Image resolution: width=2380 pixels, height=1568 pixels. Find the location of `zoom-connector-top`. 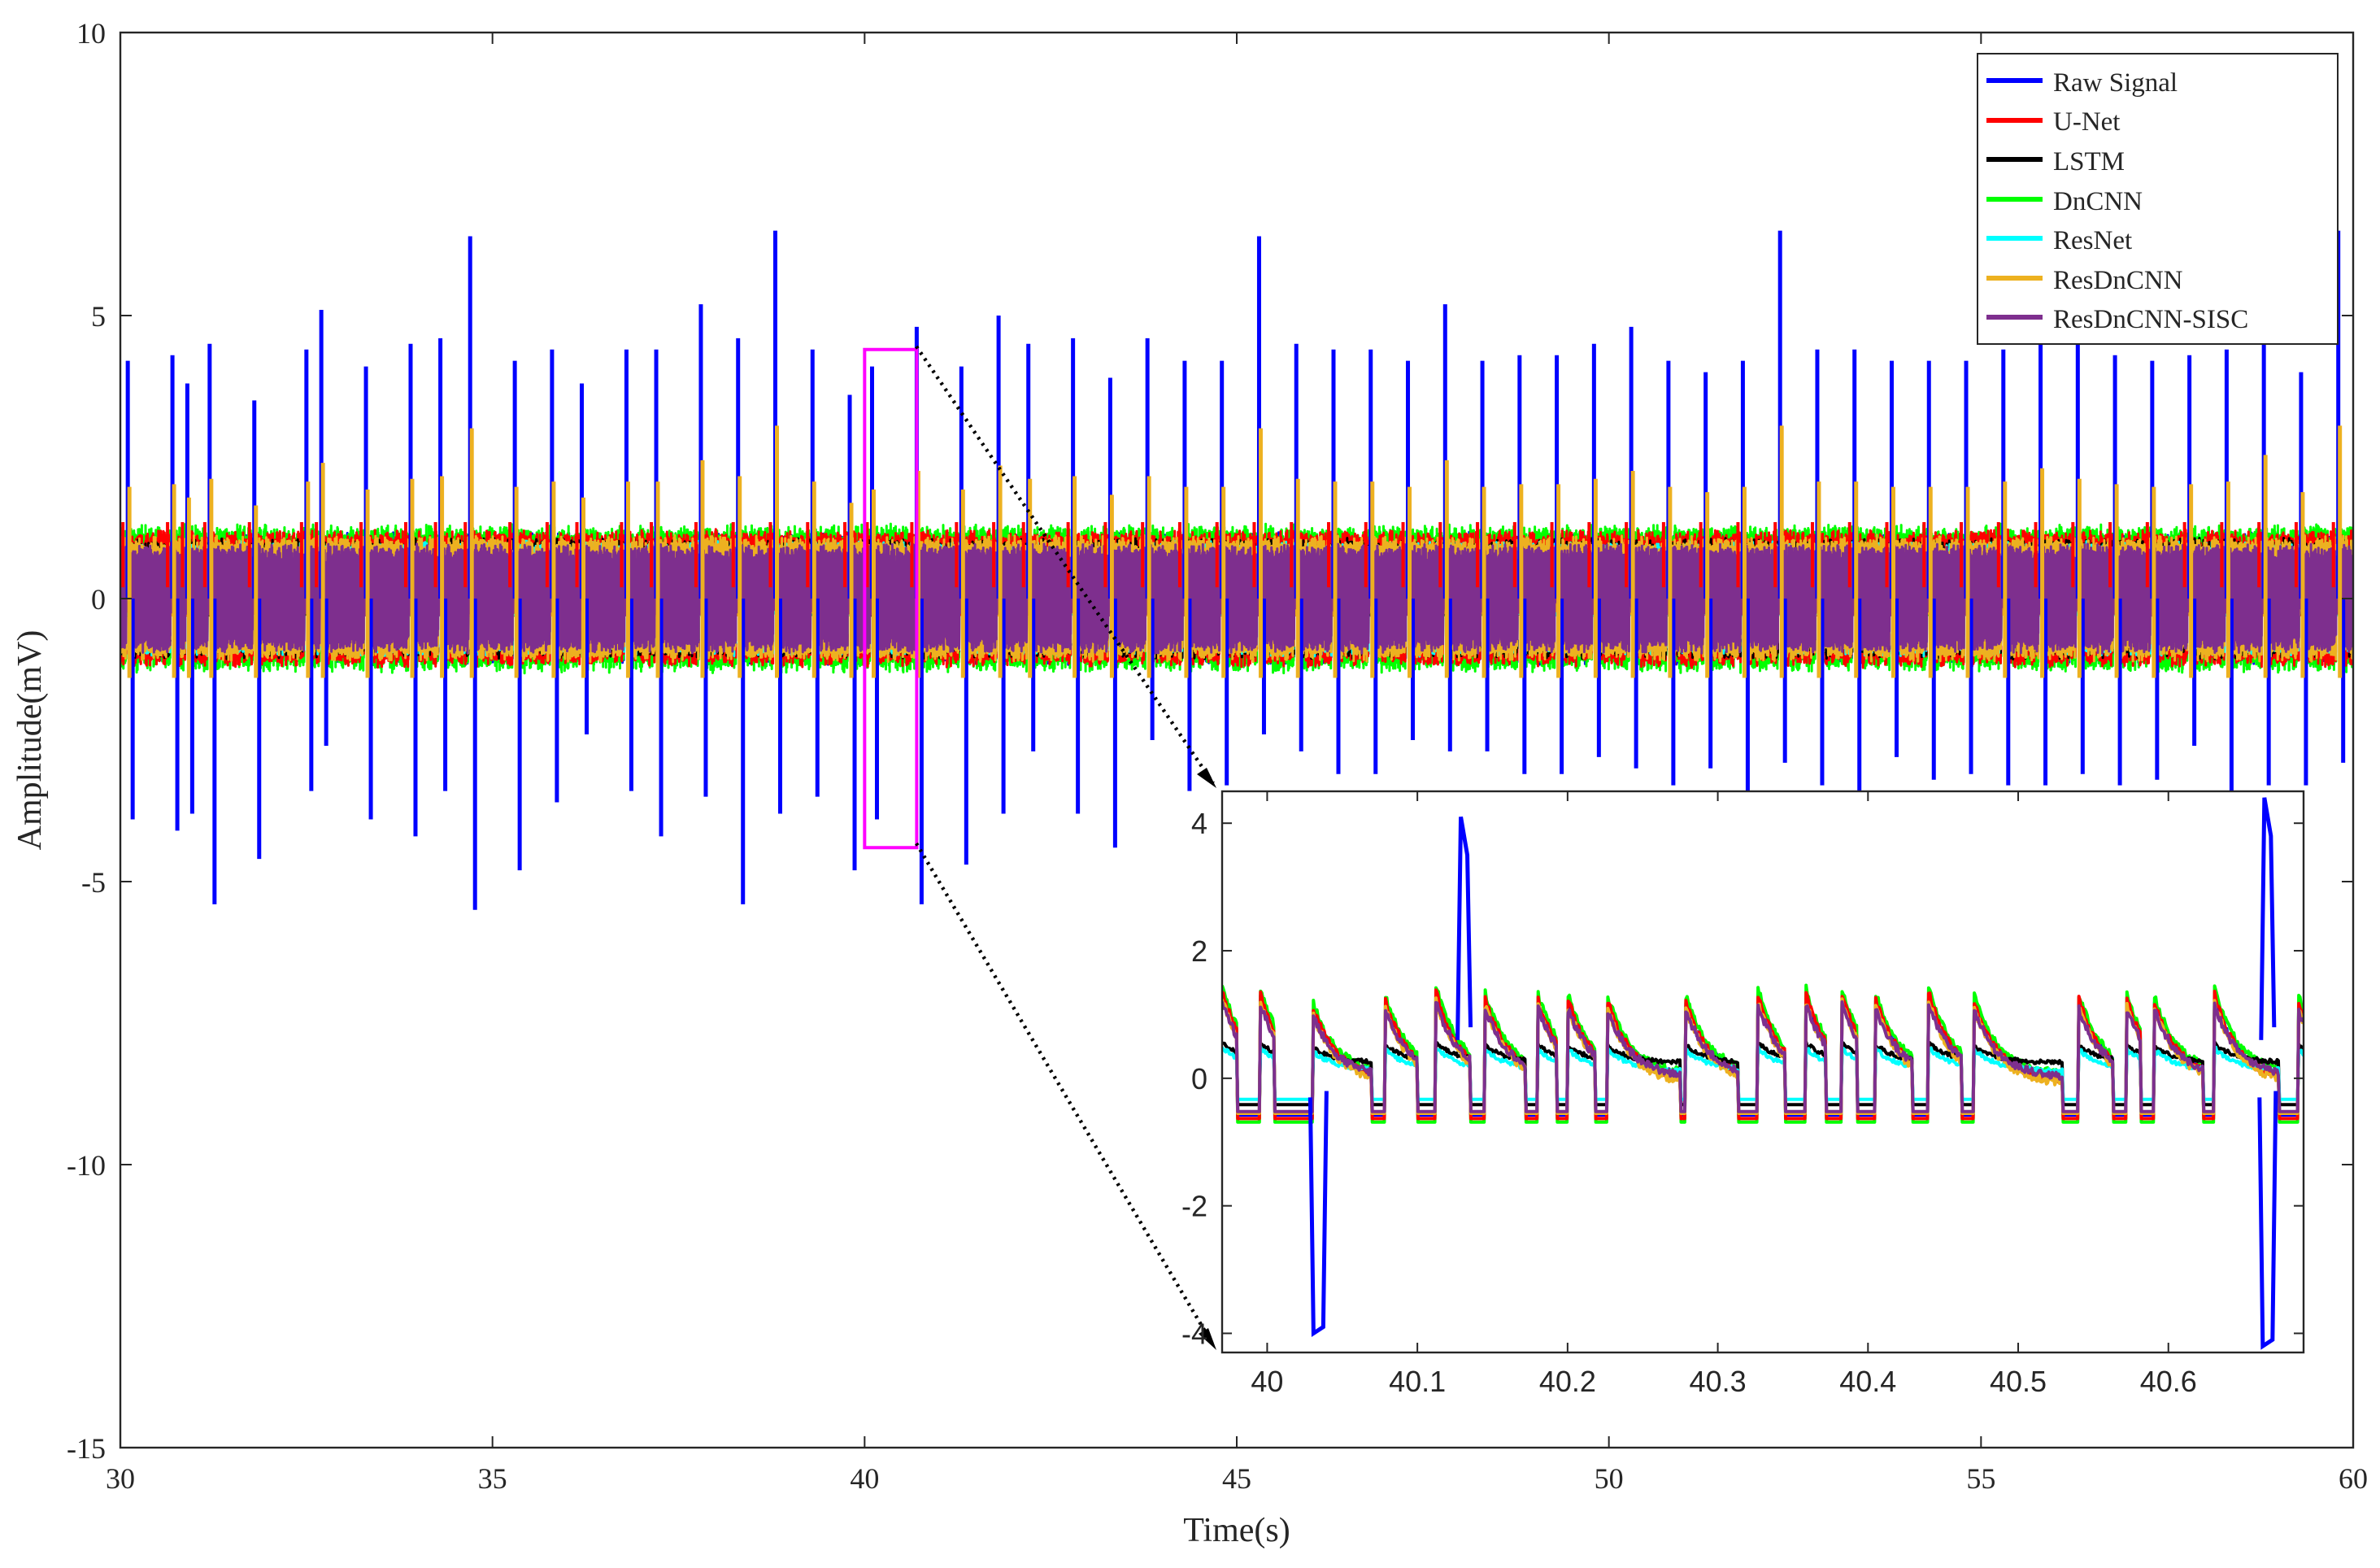

zoom-connector-top is located at coordinates (1065, 565).